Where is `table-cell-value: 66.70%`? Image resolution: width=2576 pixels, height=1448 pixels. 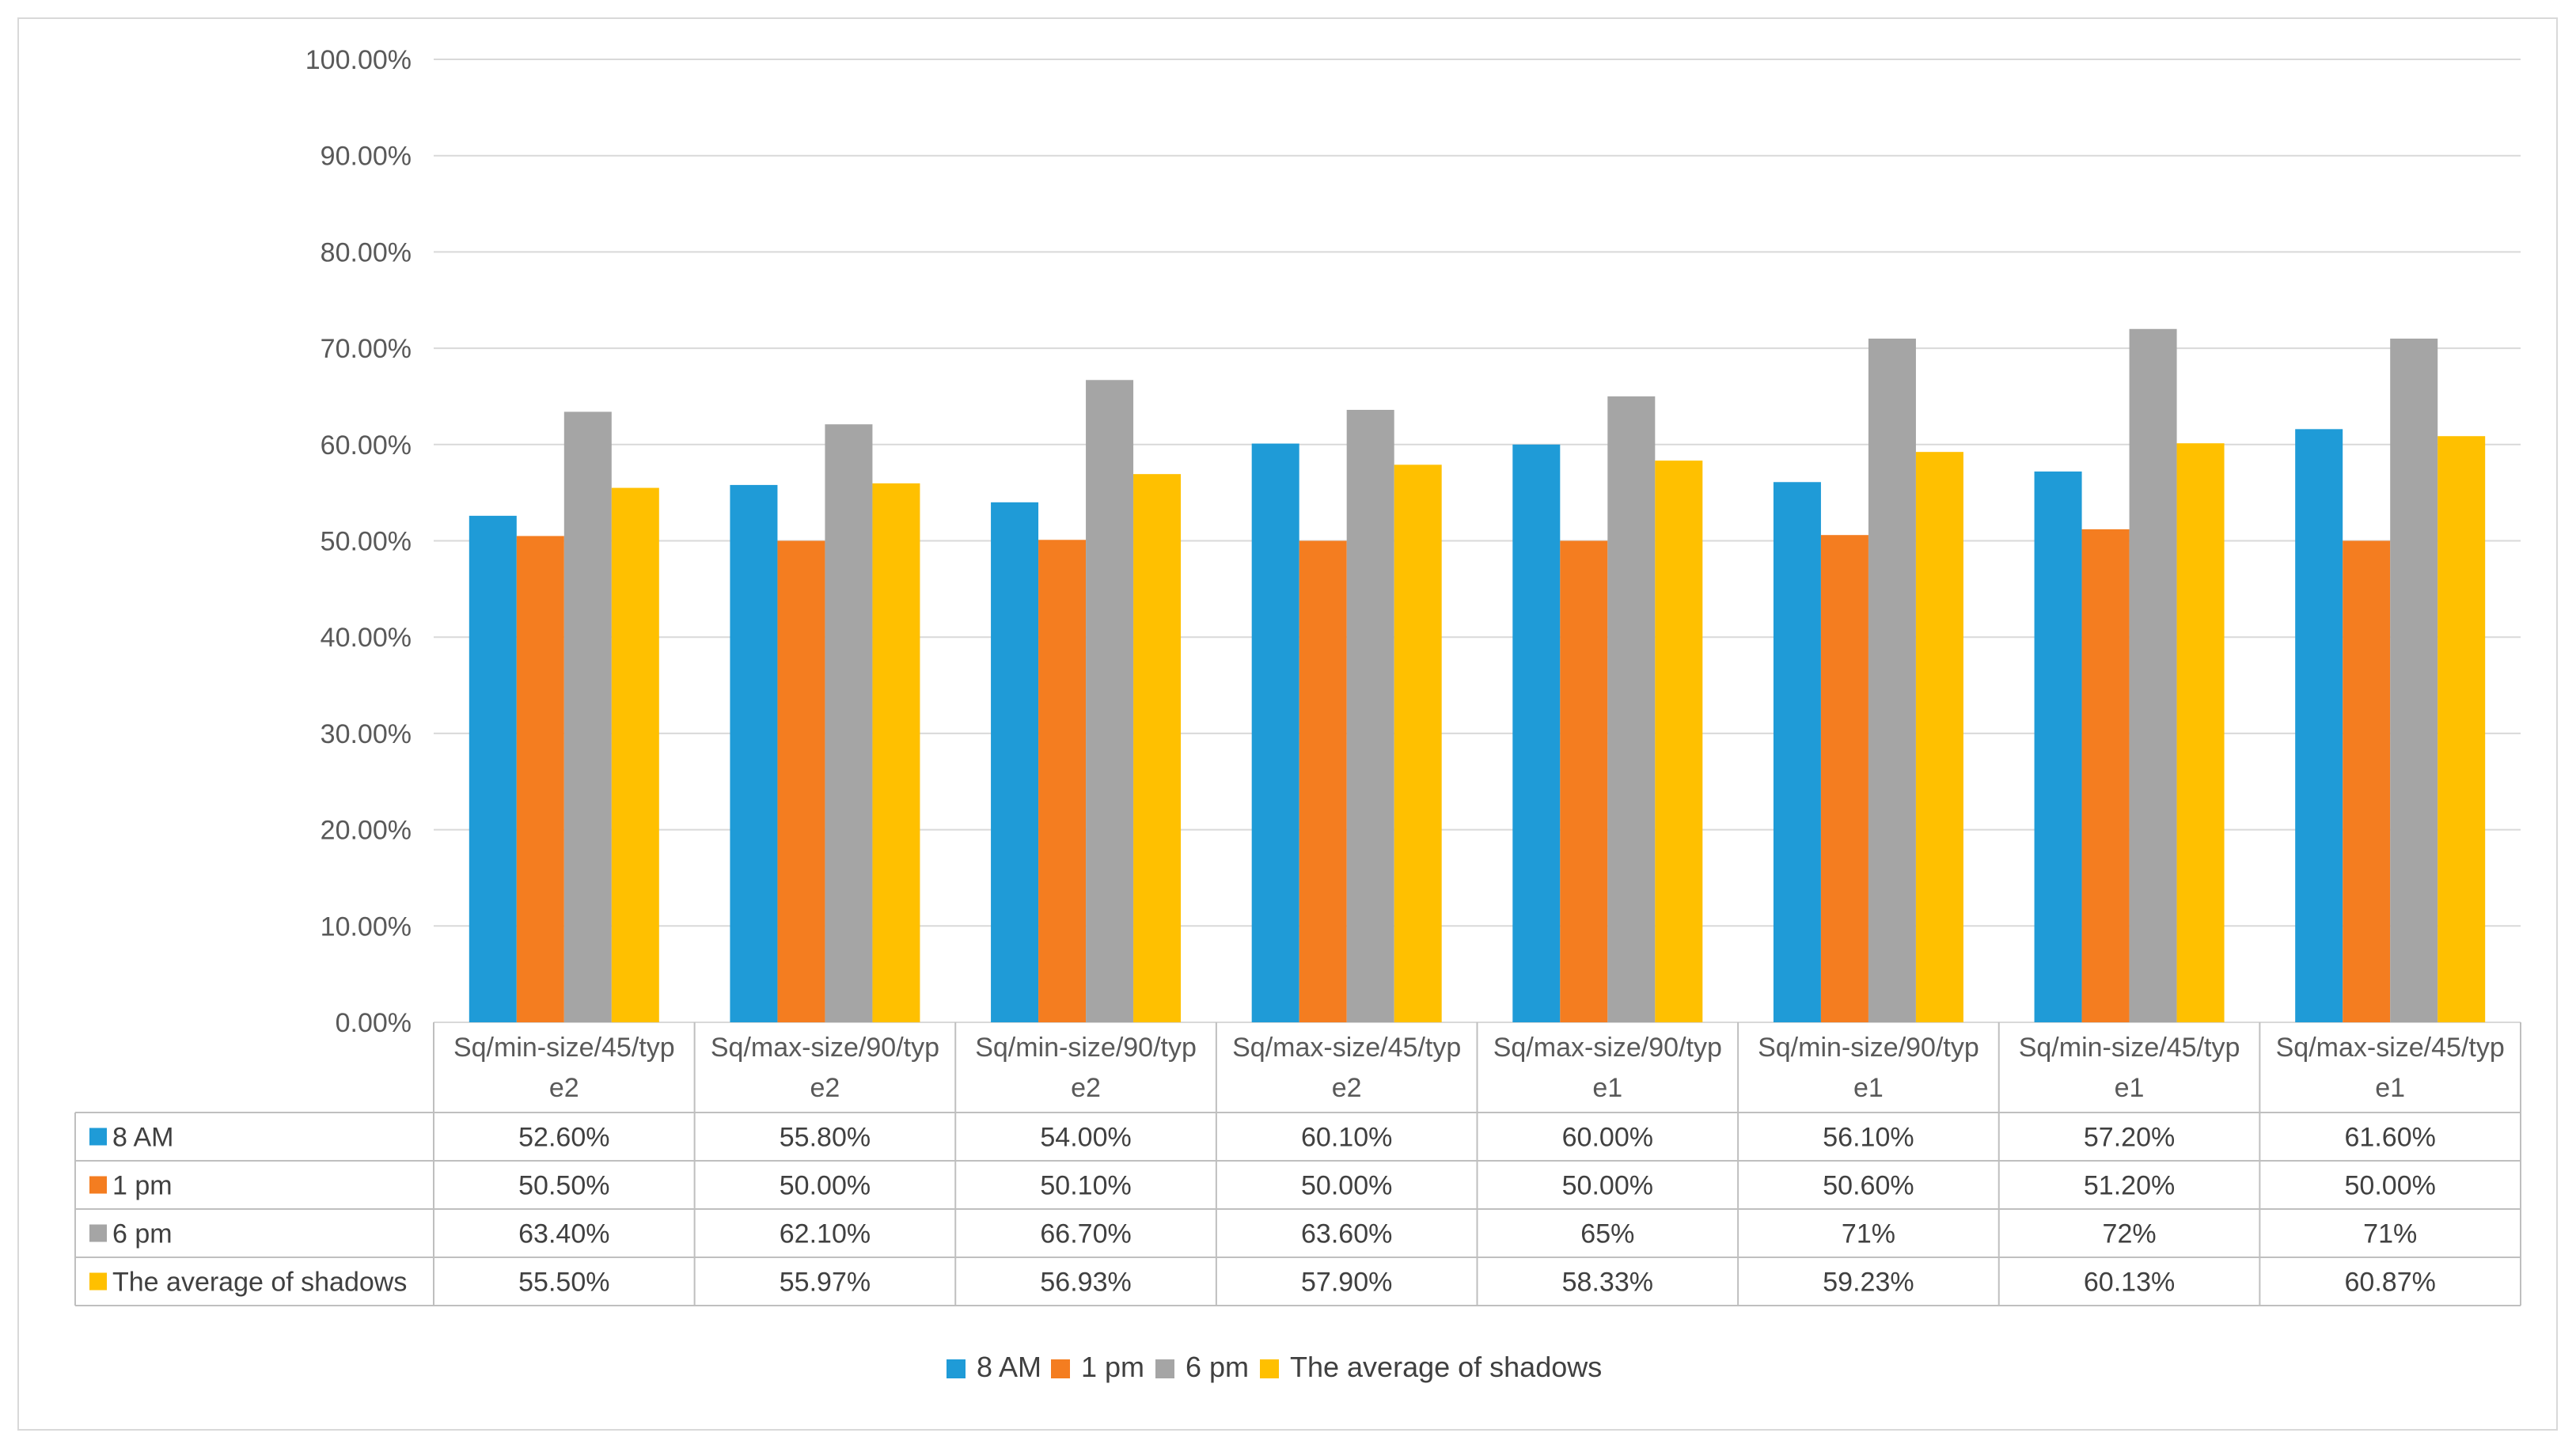 table-cell-value: 66.70% is located at coordinates (1085, 1234).